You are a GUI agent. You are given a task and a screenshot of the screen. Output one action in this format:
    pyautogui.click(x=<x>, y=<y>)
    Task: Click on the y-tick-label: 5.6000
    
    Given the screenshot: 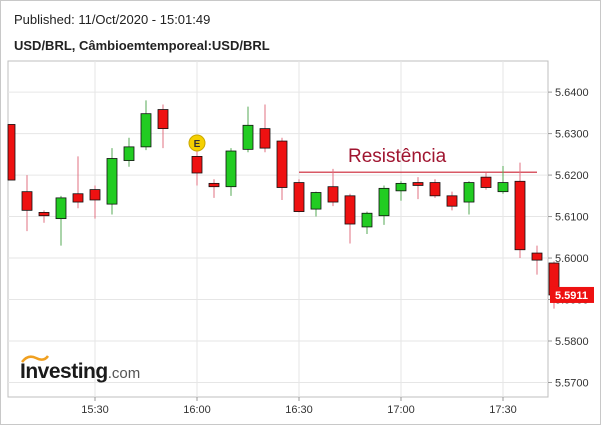 What is the action you would take?
    pyautogui.click(x=572, y=259)
    